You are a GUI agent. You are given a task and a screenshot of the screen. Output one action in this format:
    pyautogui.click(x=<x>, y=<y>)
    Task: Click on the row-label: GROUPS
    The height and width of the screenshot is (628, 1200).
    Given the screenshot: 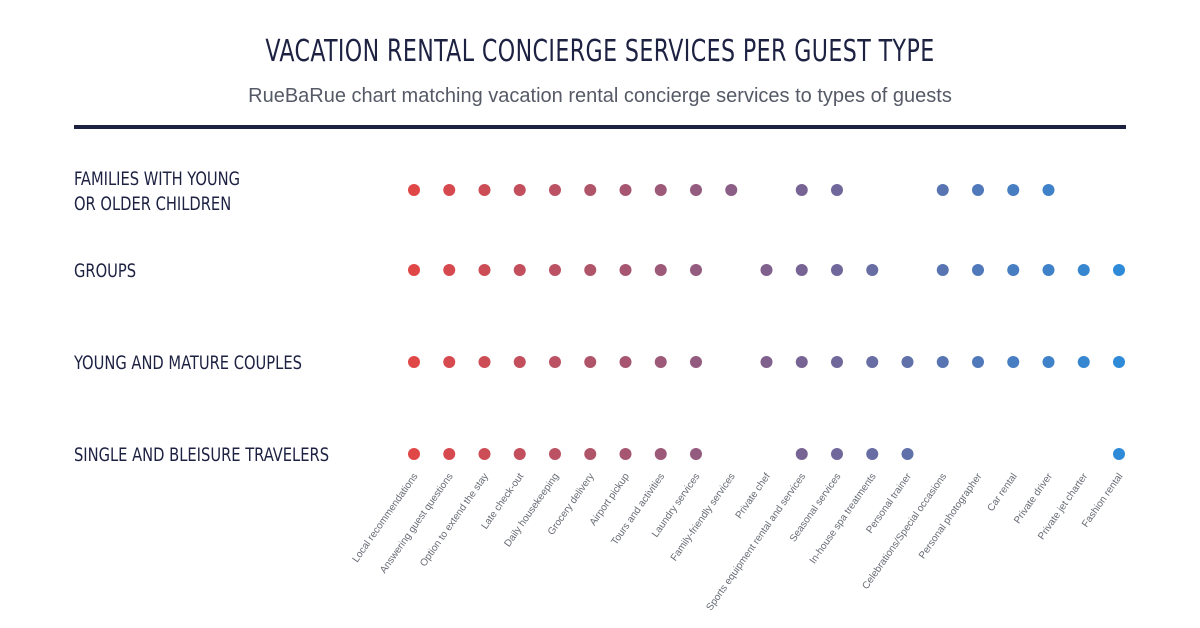 What is the action you would take?
    pyautogui.click(x=105, y=271)
    